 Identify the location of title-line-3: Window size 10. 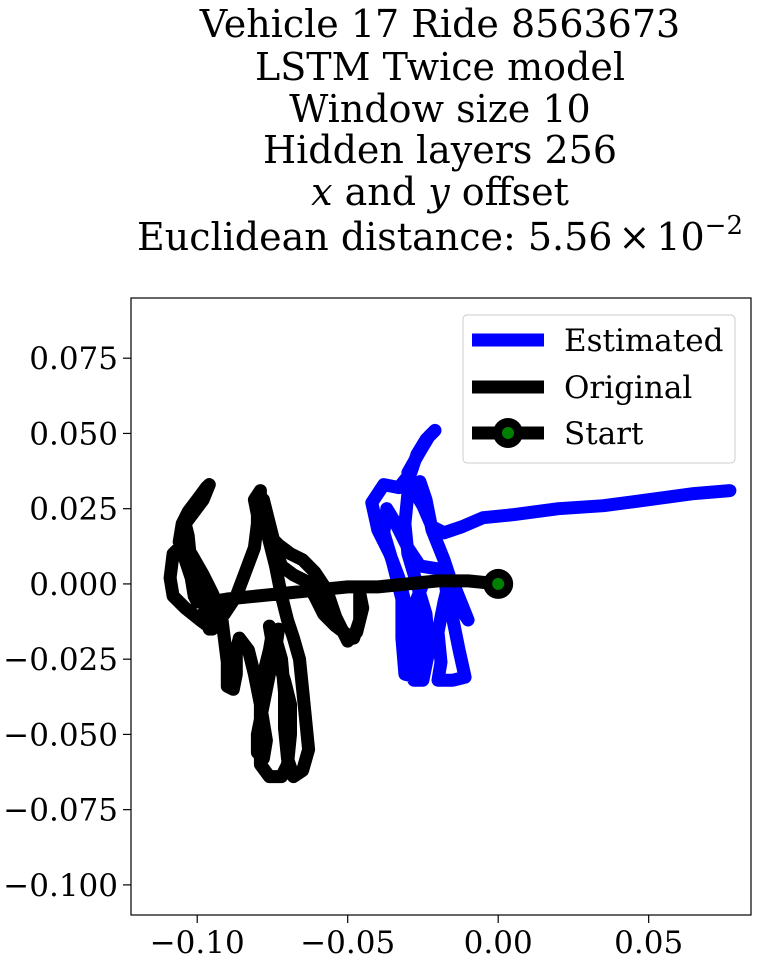
(439, 109).